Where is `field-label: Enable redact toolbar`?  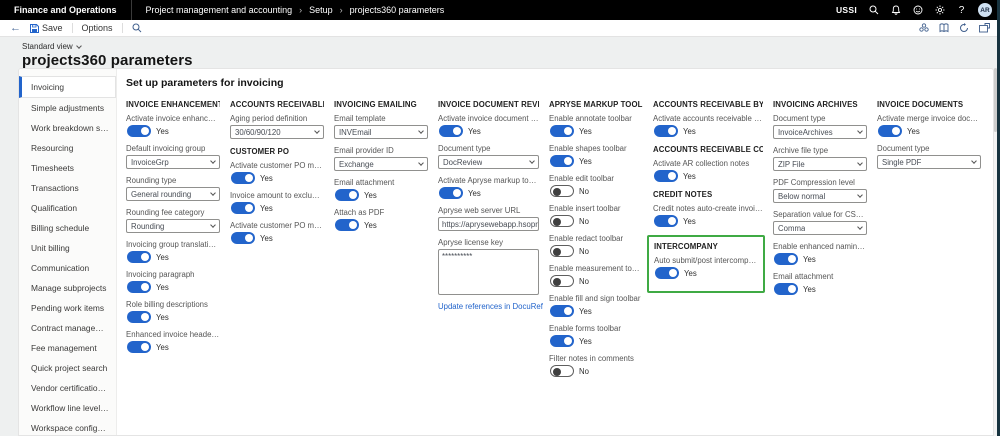
field-label: Enable redact toolbar is located at coordinates (586, 238).